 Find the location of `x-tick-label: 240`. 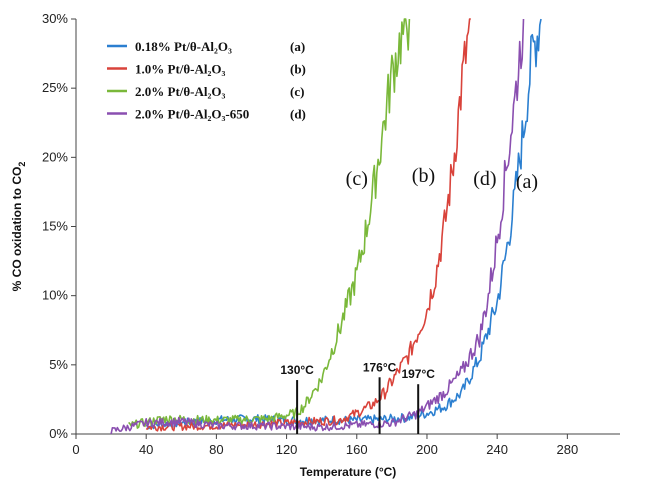

x-tick-label: 240 is located at coordinates (497, 449).